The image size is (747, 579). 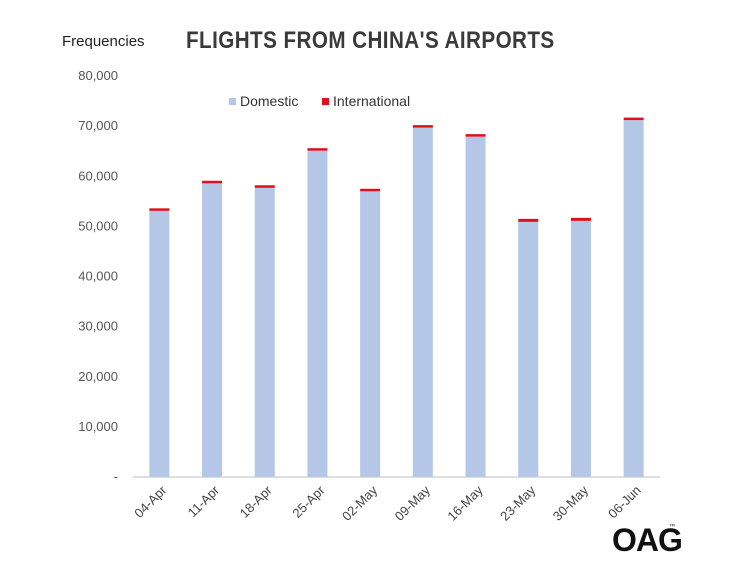 What do you see at coordinates (103, 41) in the screenshot?
I see `y-axis-label: Frequencies` at bounding box center [103, 41].